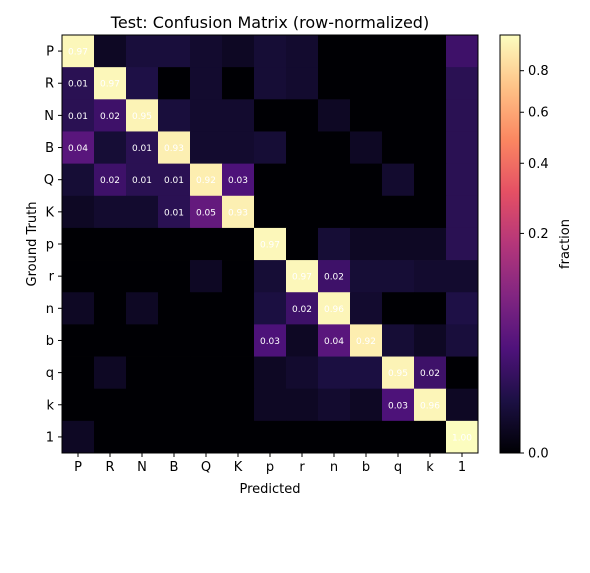 The width and height of the screenshot is (590, 573). Describe the element at coordinates (174, 149) in the screenshot. I see `cell-annotation-3-3: 0.93` at that location.